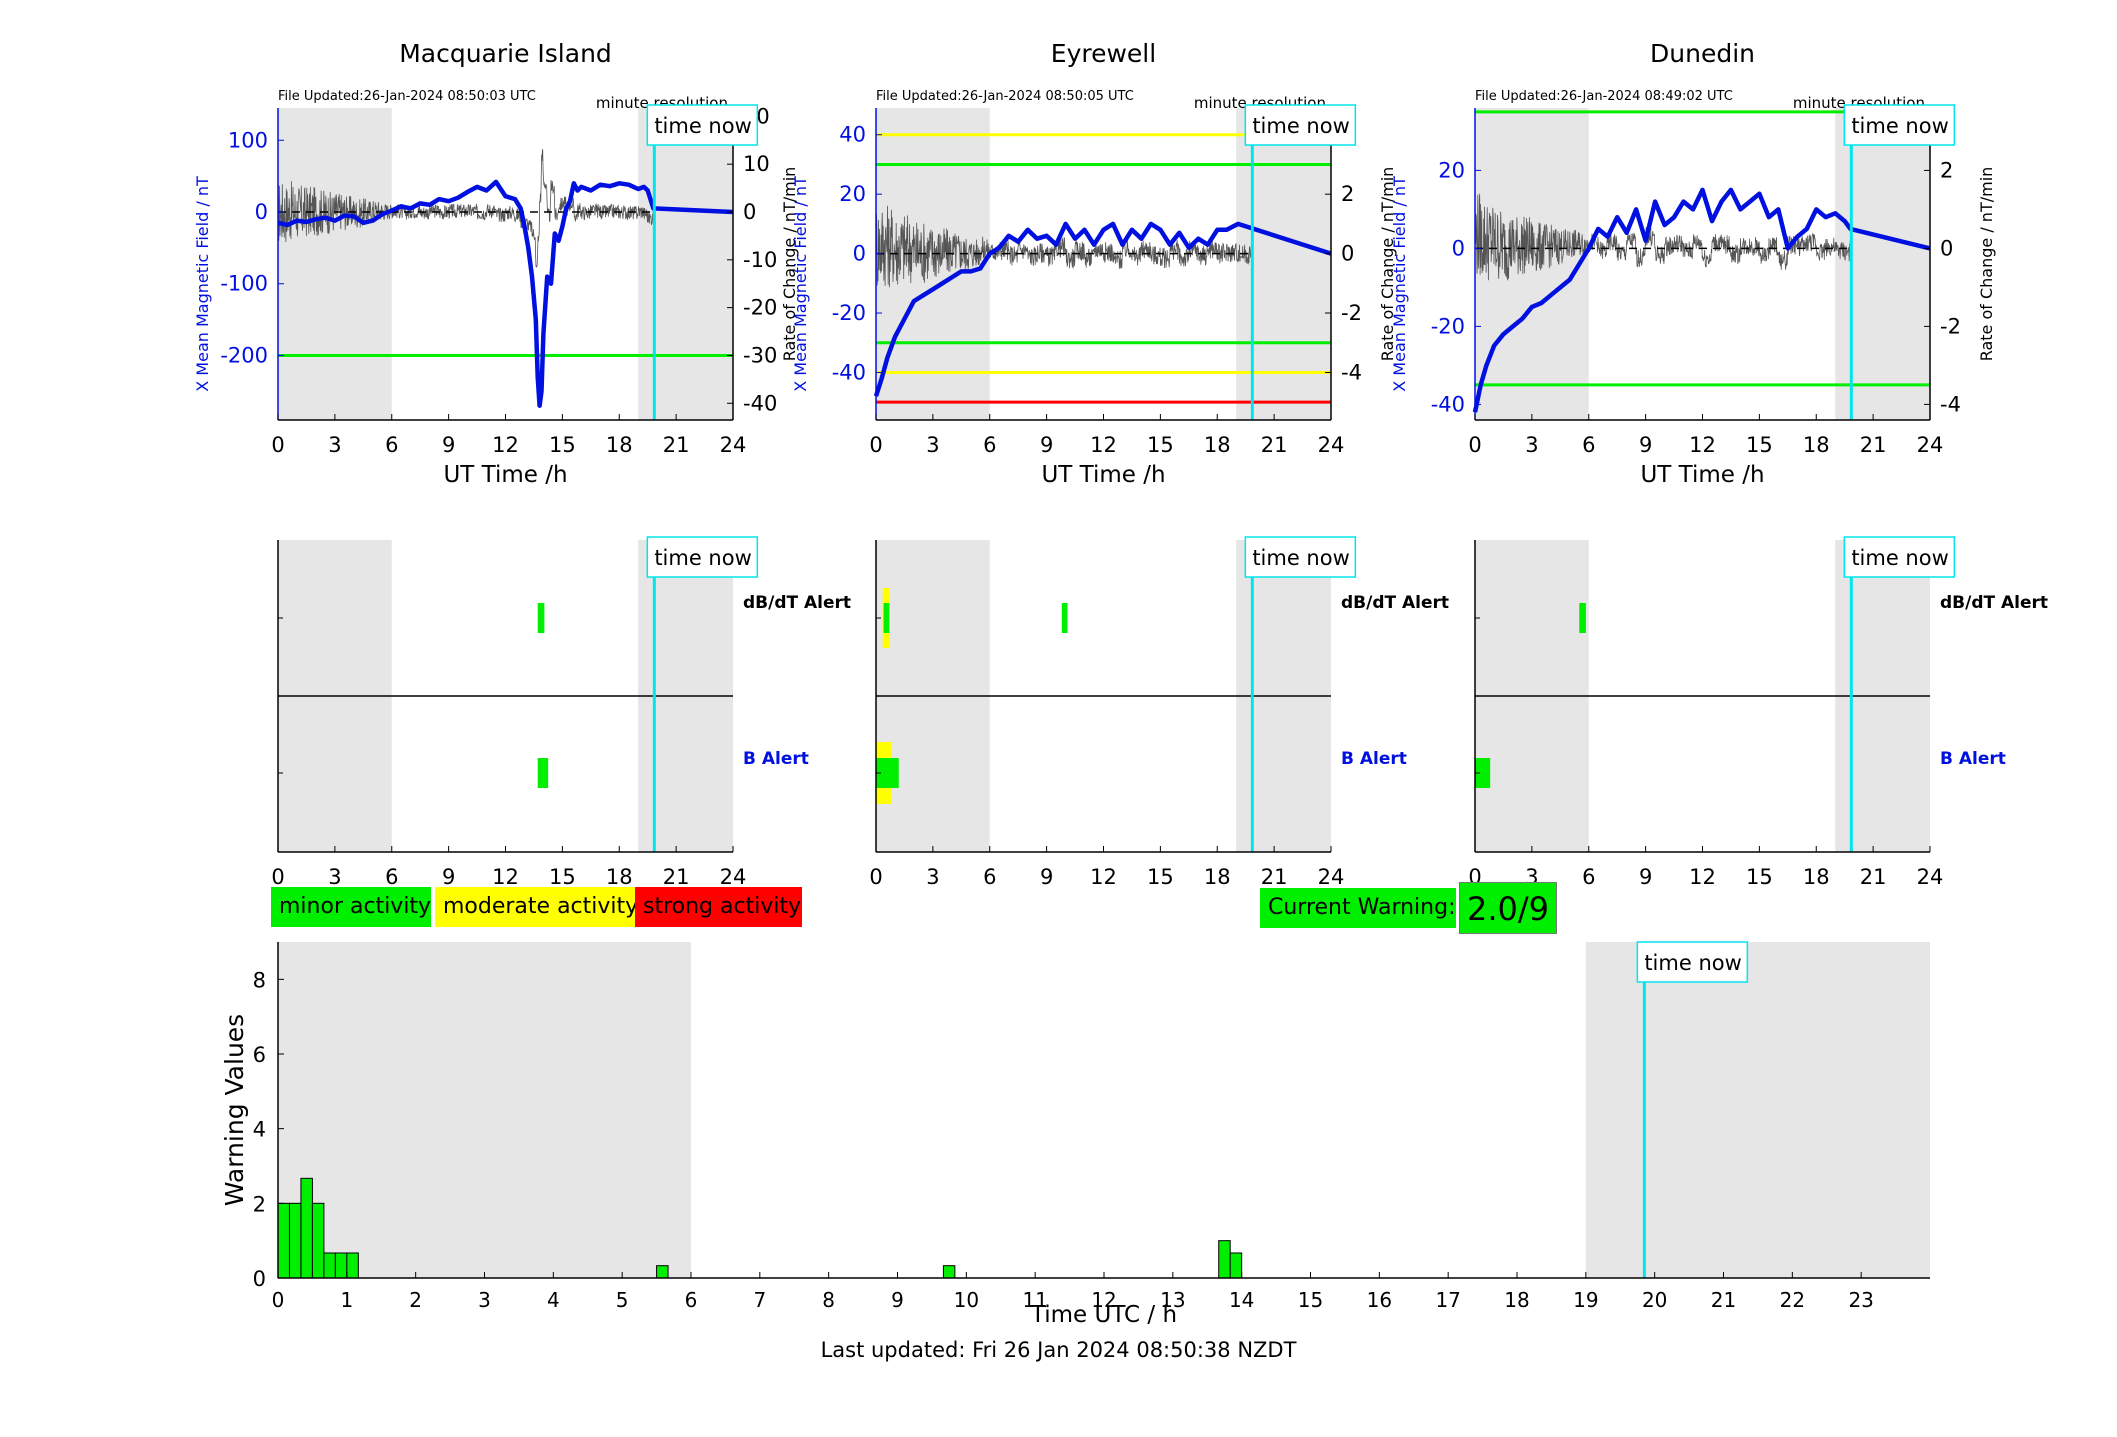 The image size is (2117, 1437). What do you see at coordinates (1103, 1300) in the screenshot?
I see `warning-x-tick-label-12: 12` at bounding box center [1103, 1300].